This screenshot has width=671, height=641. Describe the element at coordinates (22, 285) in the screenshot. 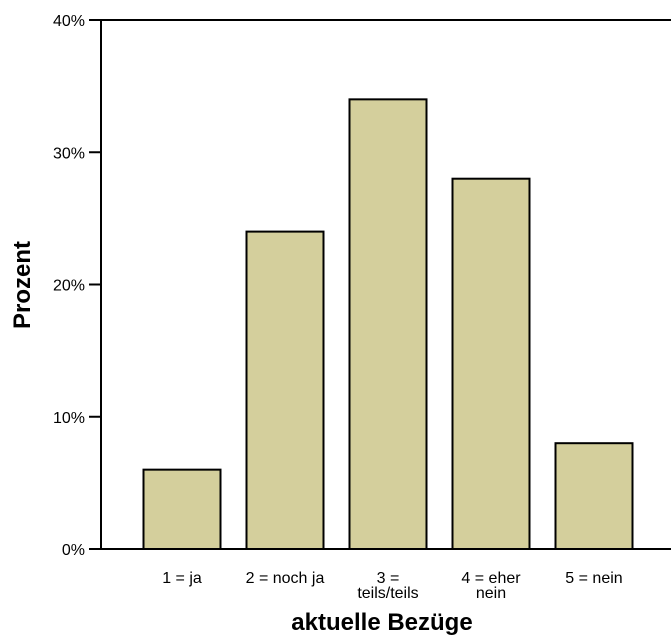

I see `y-axis-title: Prozent` at that location.